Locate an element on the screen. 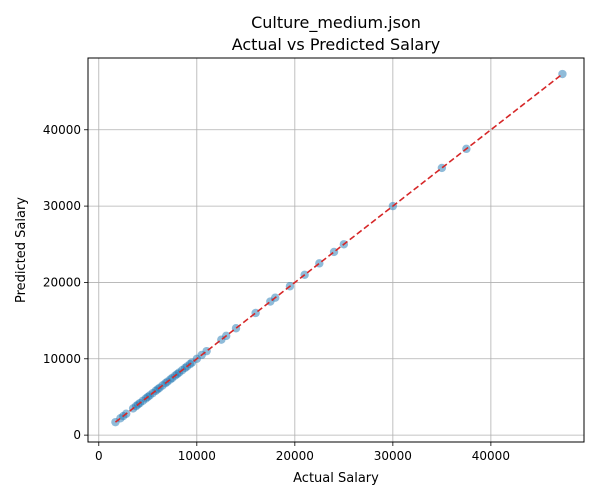 The height and width of the screenshot is (504, 600). x-axis-label: Actual Salary is located at coordinates (336, 478).